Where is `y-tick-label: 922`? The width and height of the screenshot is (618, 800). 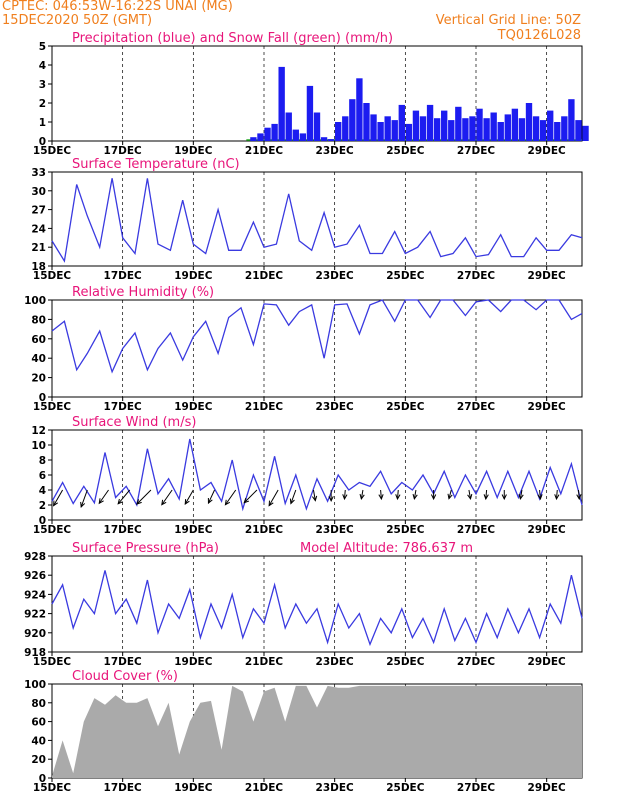
y-tick-label: 922 is located at coordinates (35, 615).